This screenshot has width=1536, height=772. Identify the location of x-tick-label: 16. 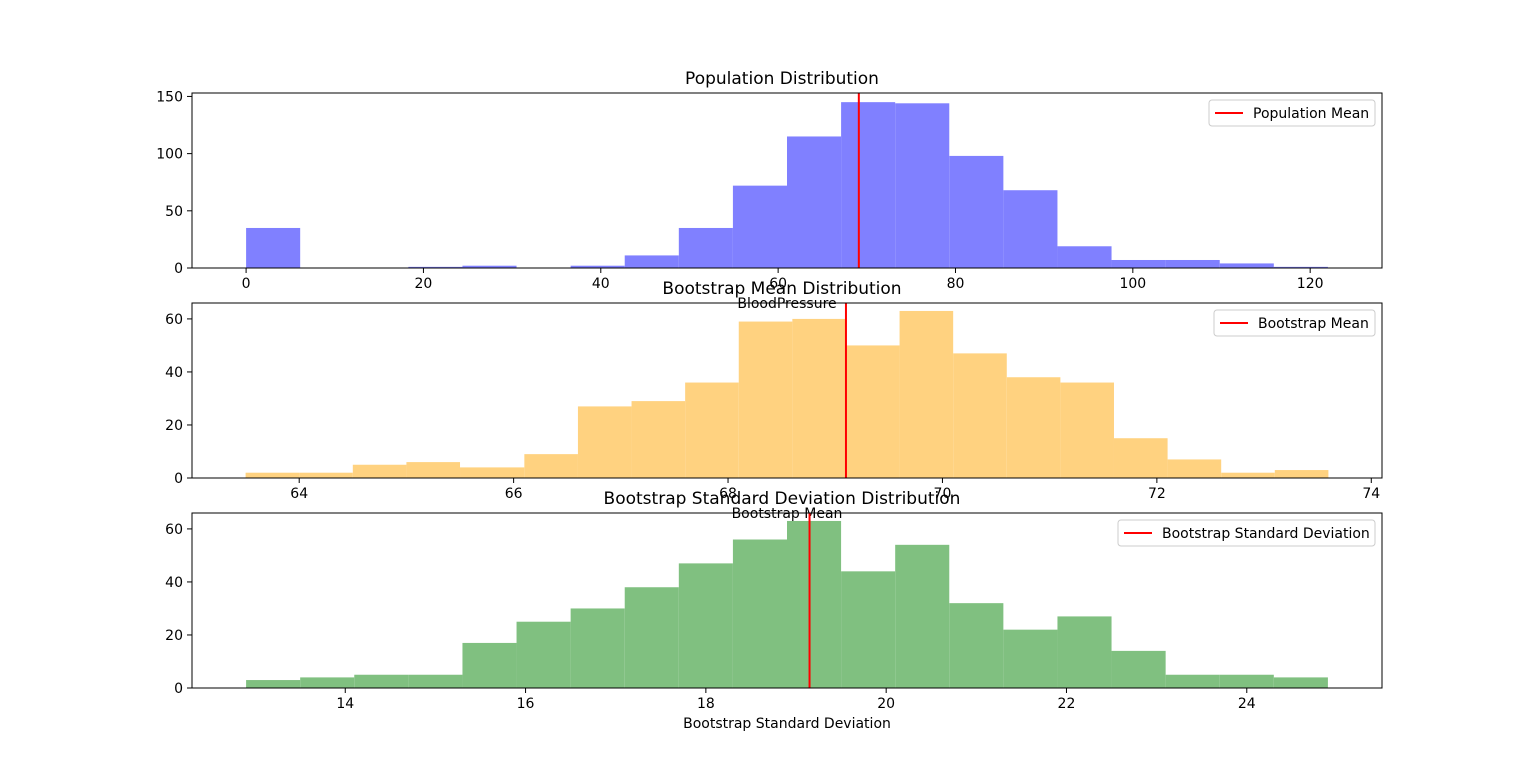
(526, 704).